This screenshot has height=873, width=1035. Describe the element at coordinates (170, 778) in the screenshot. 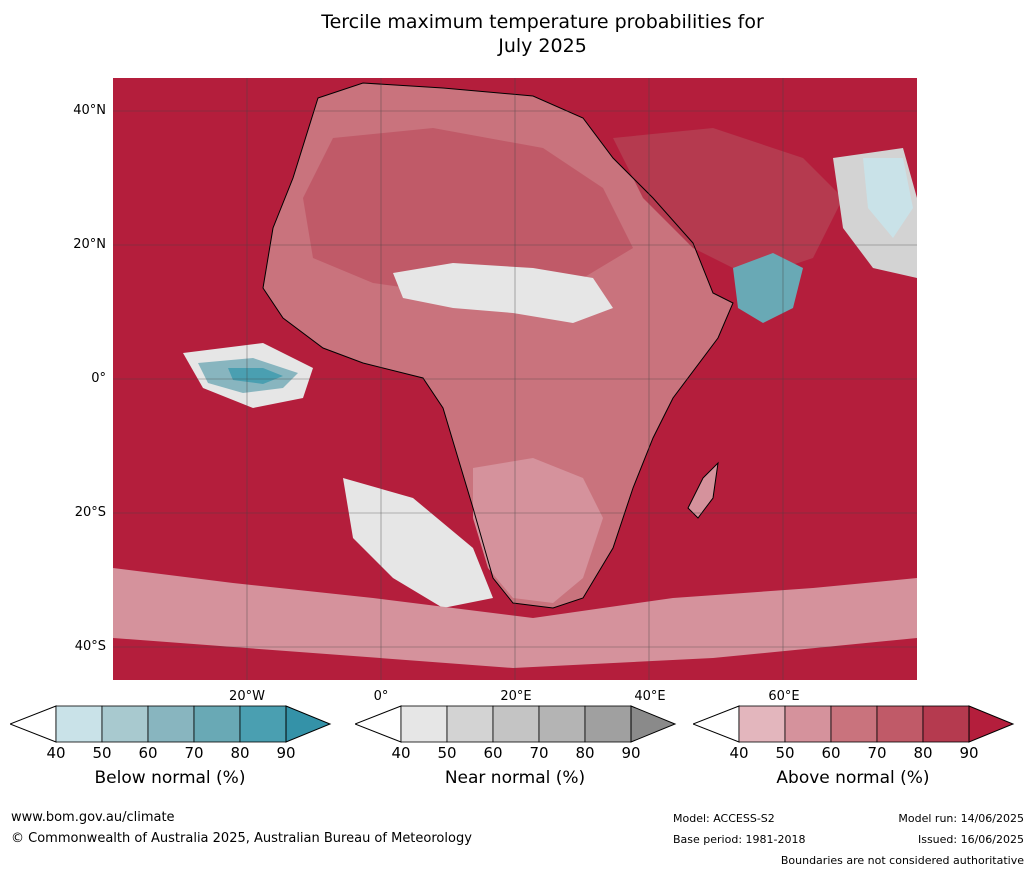

I see `cb-below-title: Below normal (%)` at that location.